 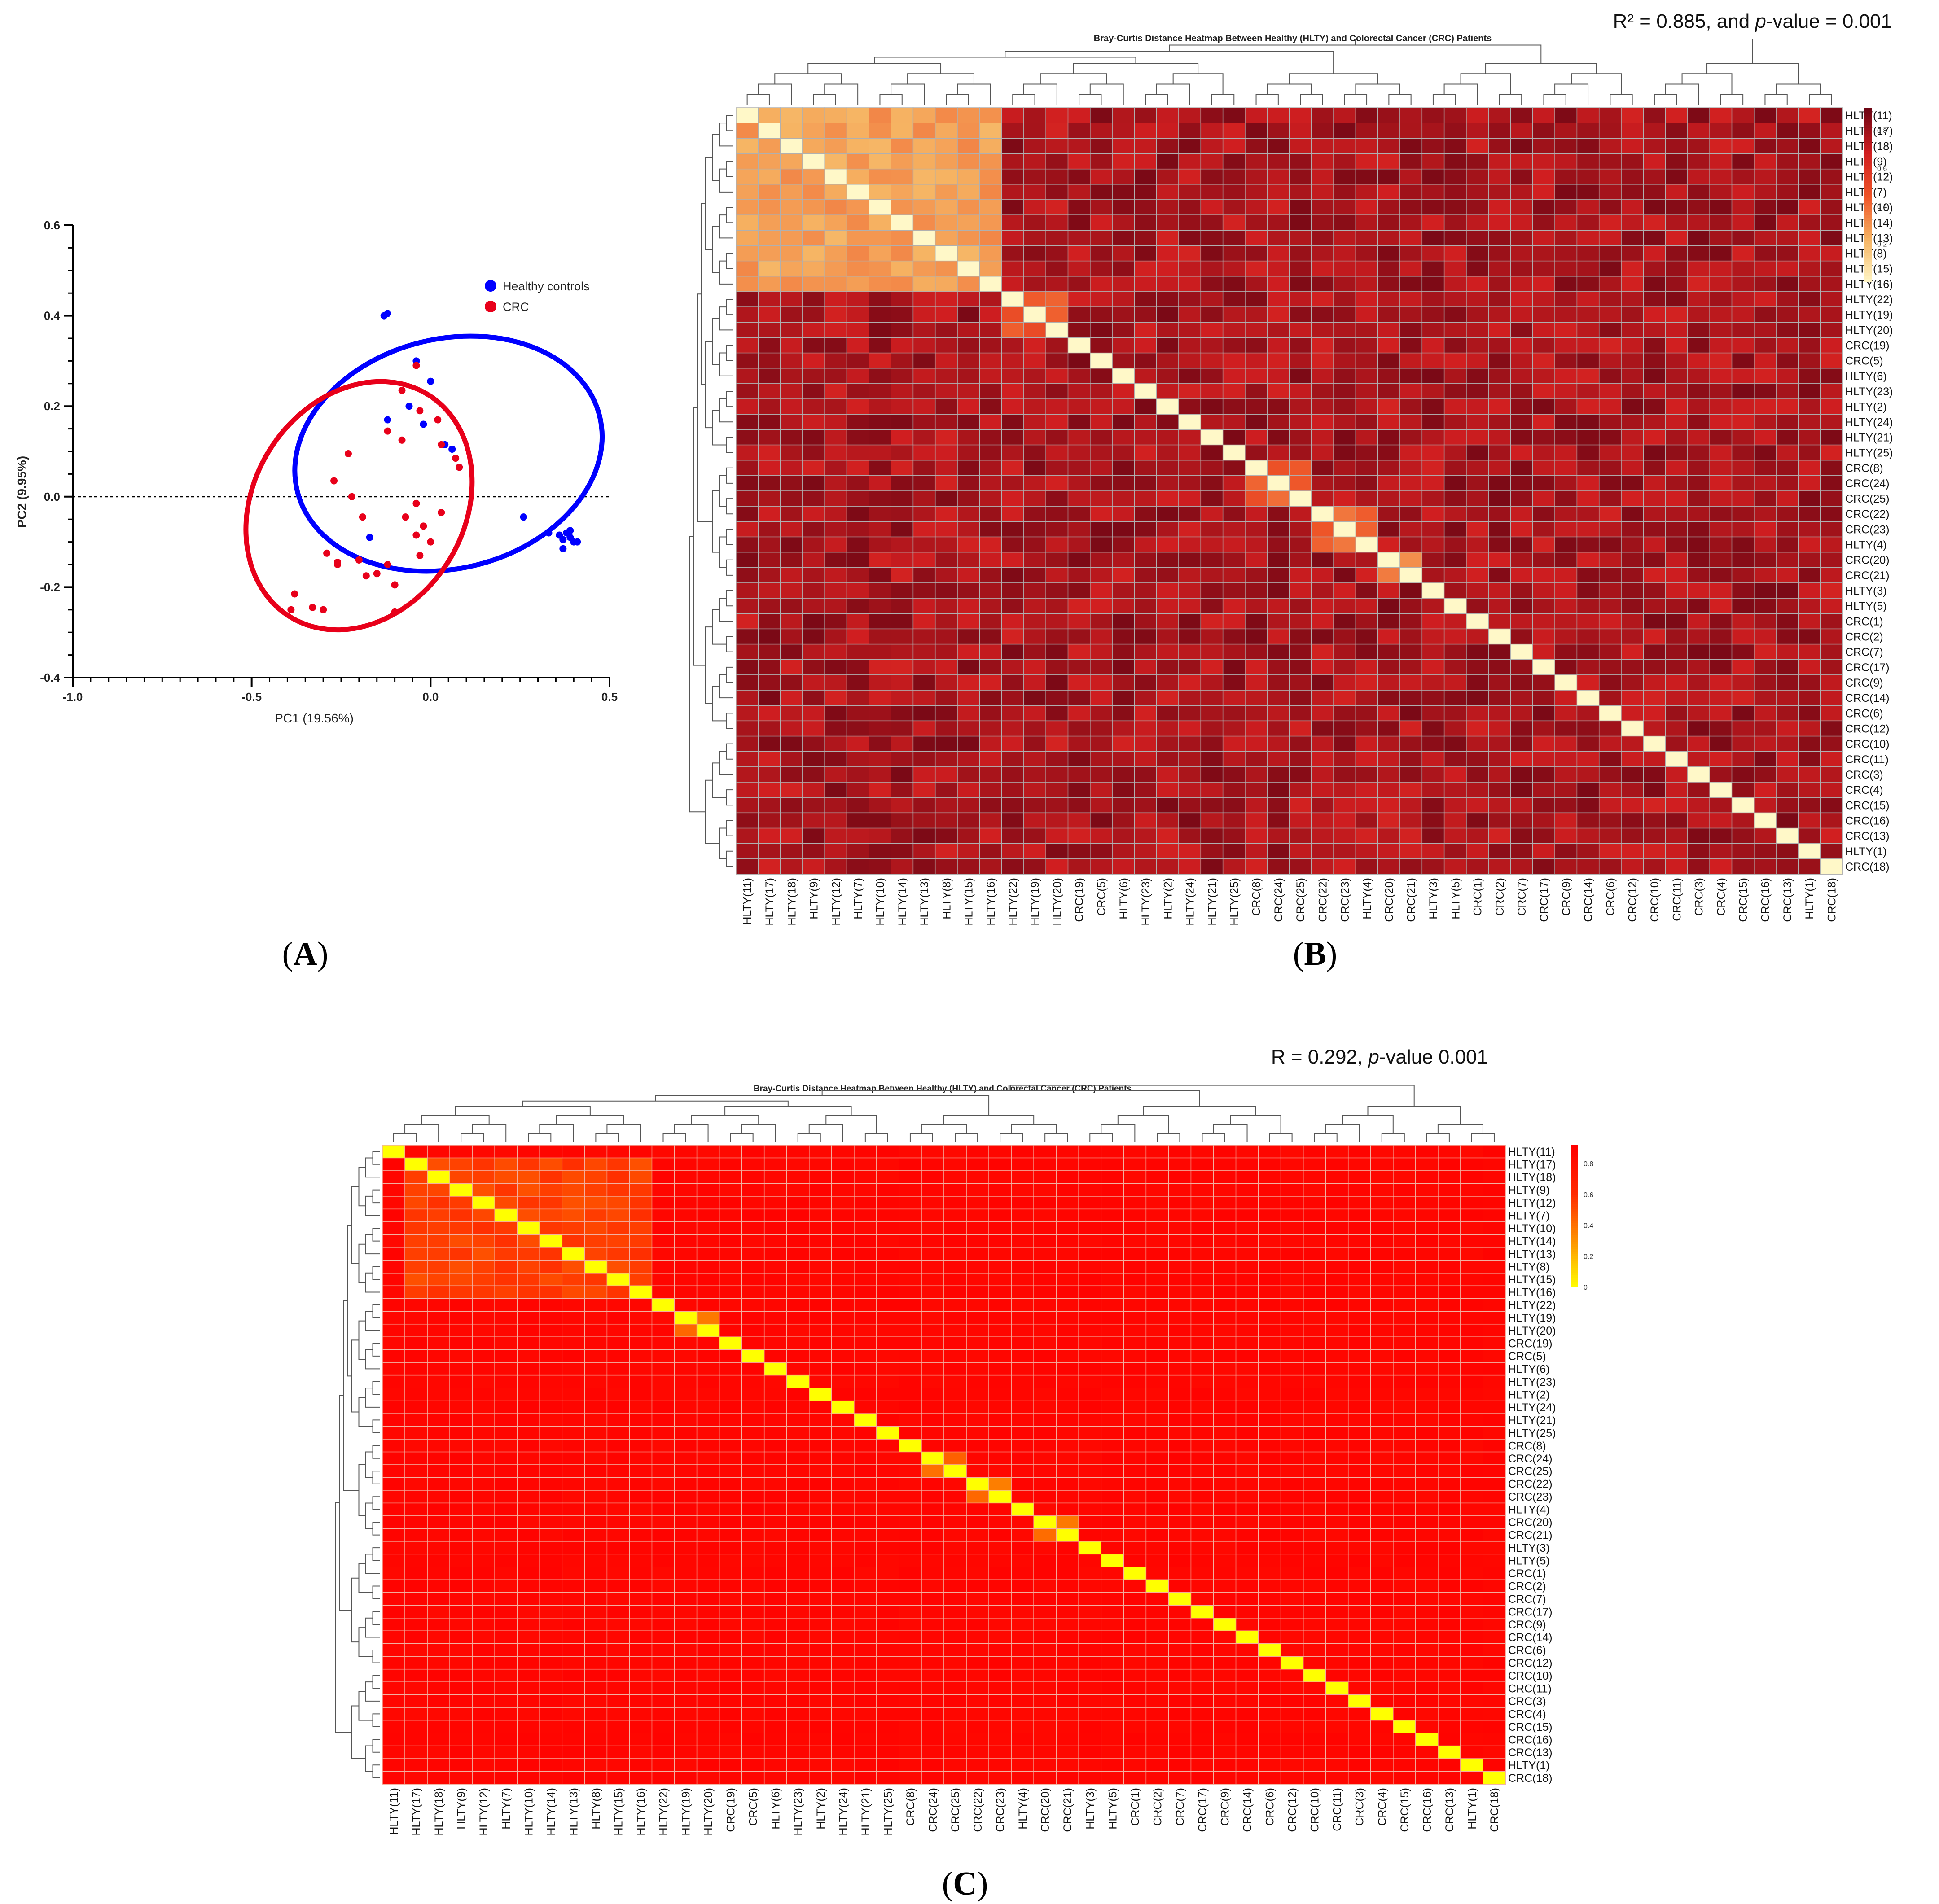 What do you see at coordinates (730, 307) in the screenshot?
I see `row-dendrogram-branch` at bounding box center [730, 307].